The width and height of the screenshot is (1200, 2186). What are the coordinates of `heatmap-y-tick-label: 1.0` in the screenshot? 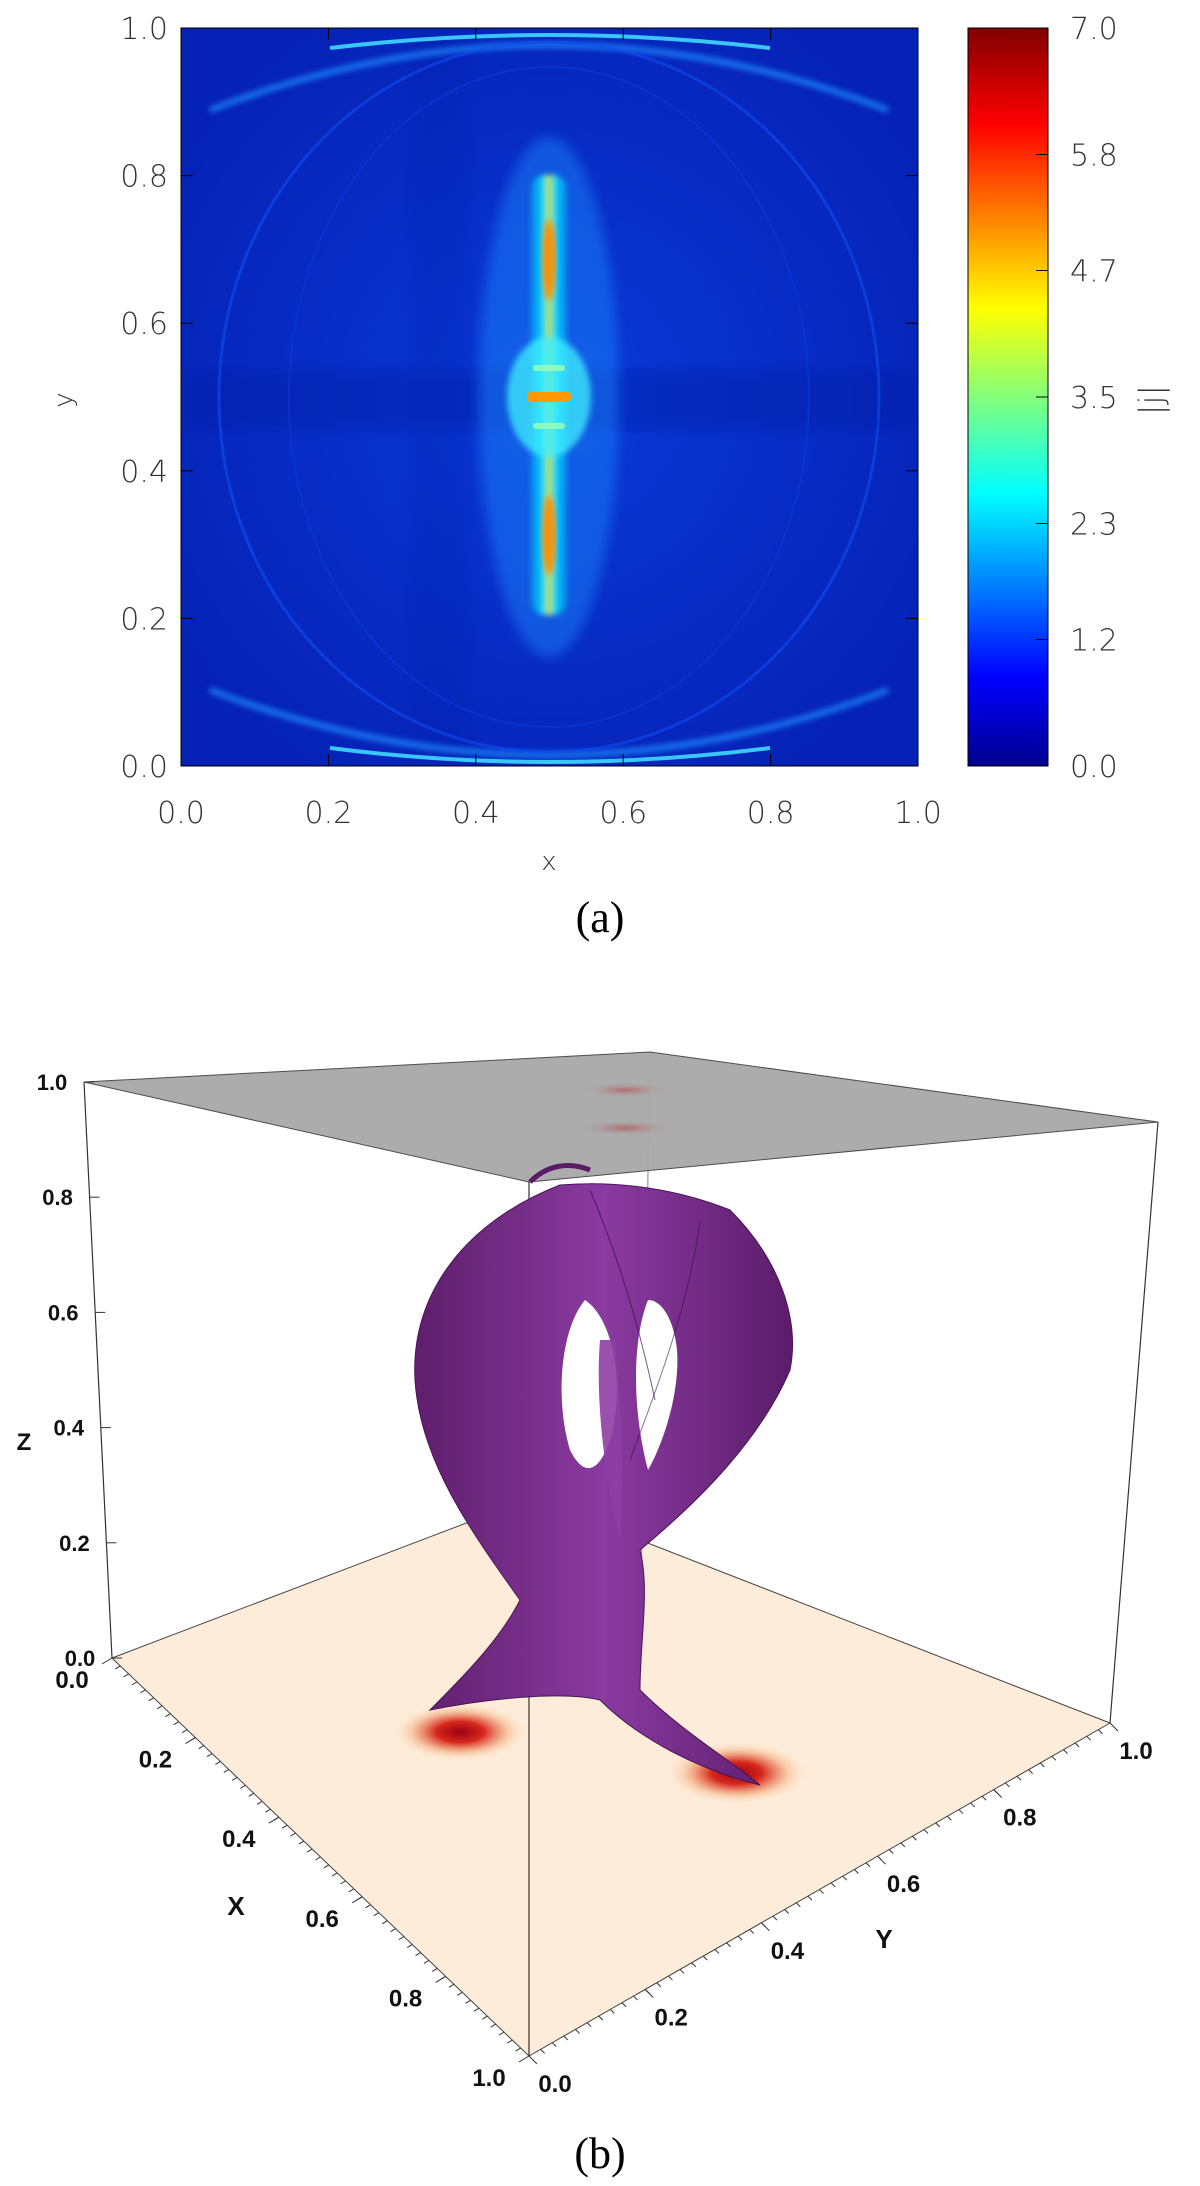 It's located at (144, 29).